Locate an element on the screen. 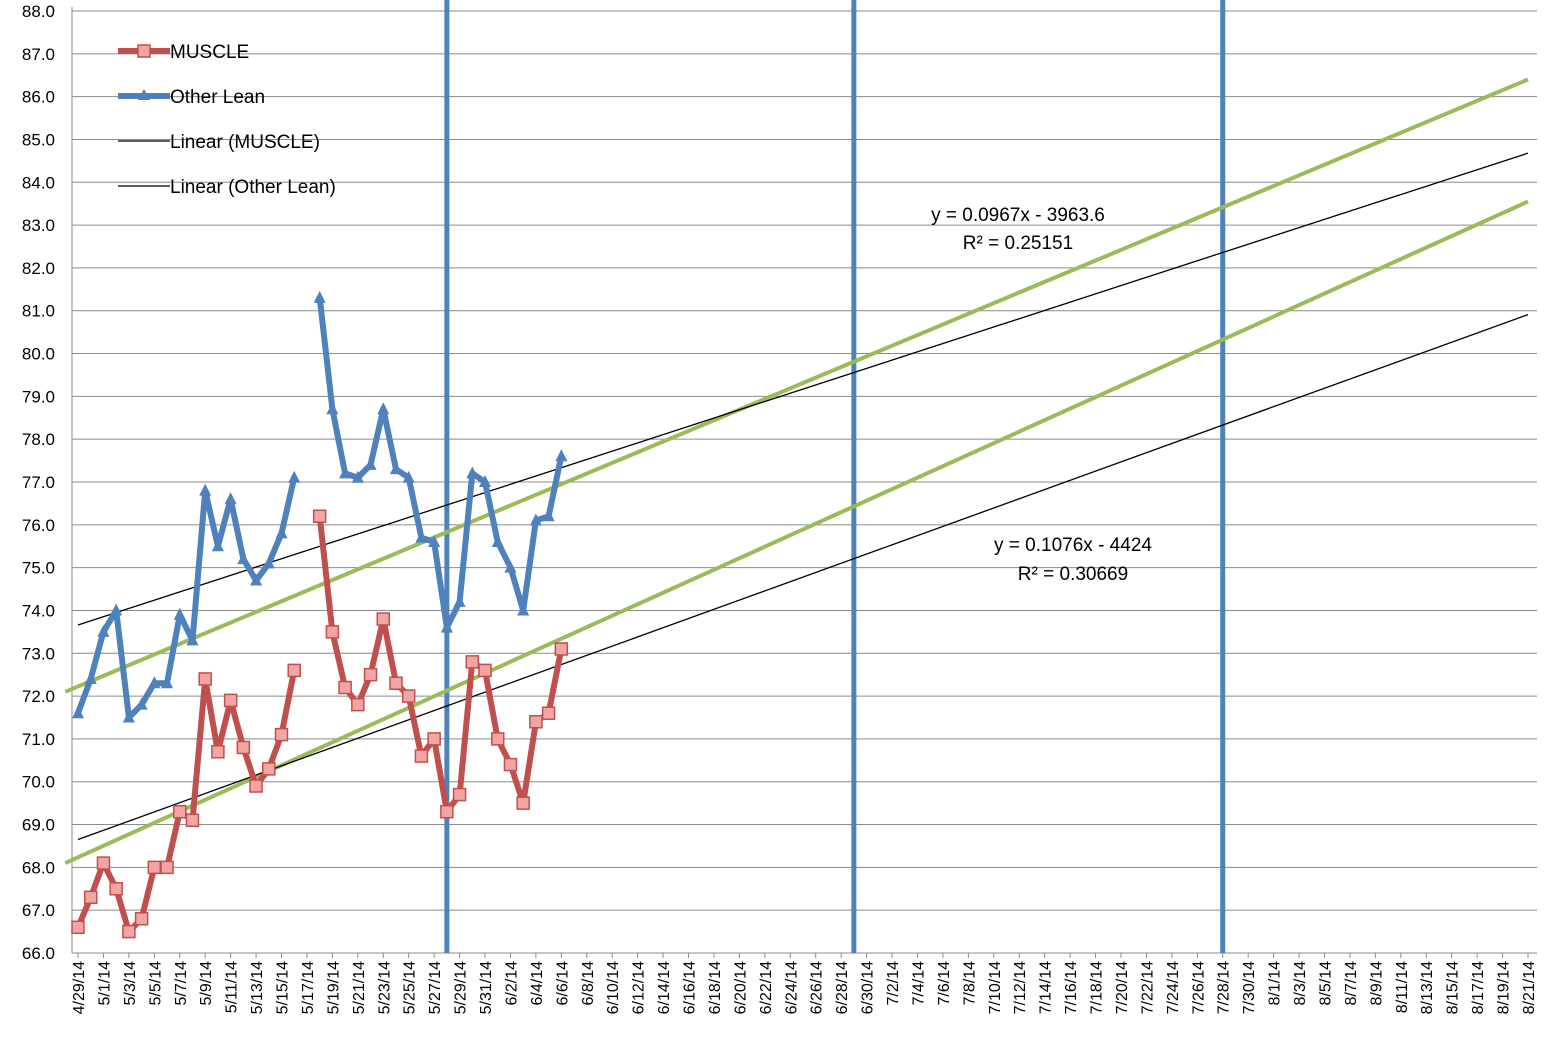  legend-linear-muscle-label: Linear (MUSCLE) is located at coordinates (245, 142).